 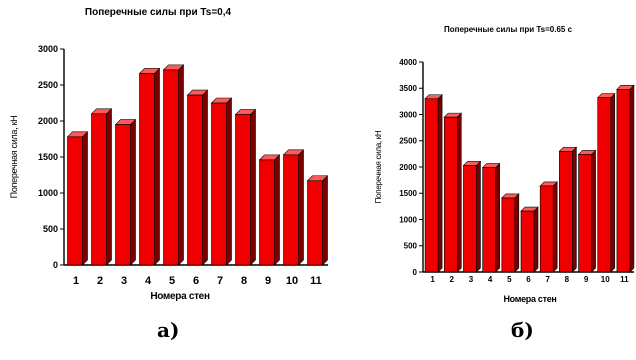 What do you see at coordinates (508, 29) in the screenshot?
I see `chart-title: Поперечные силы при Ts=0.65 с` at bounding box center [508, 29].